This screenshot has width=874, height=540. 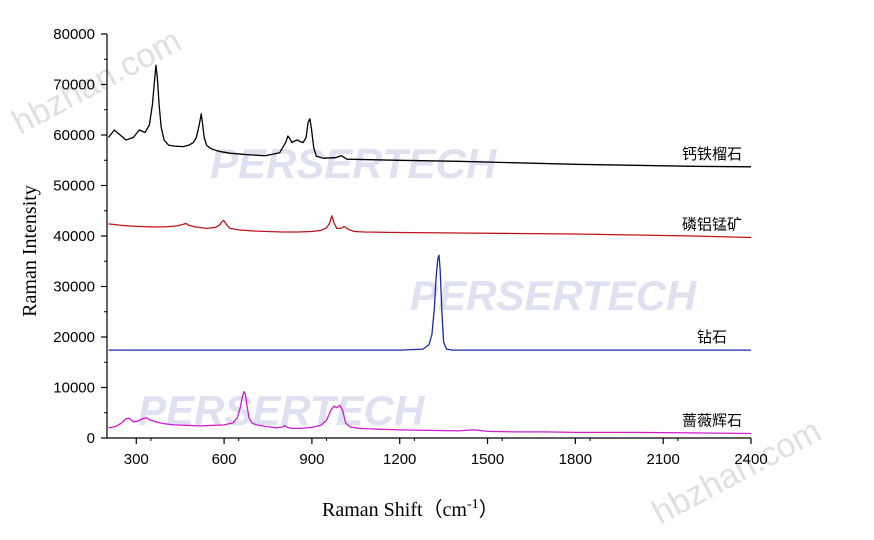 What do you see at coordinates (487, 459) in the screenshot?
I see `x-tick-label: 1500` at bounding box center [487, 459].